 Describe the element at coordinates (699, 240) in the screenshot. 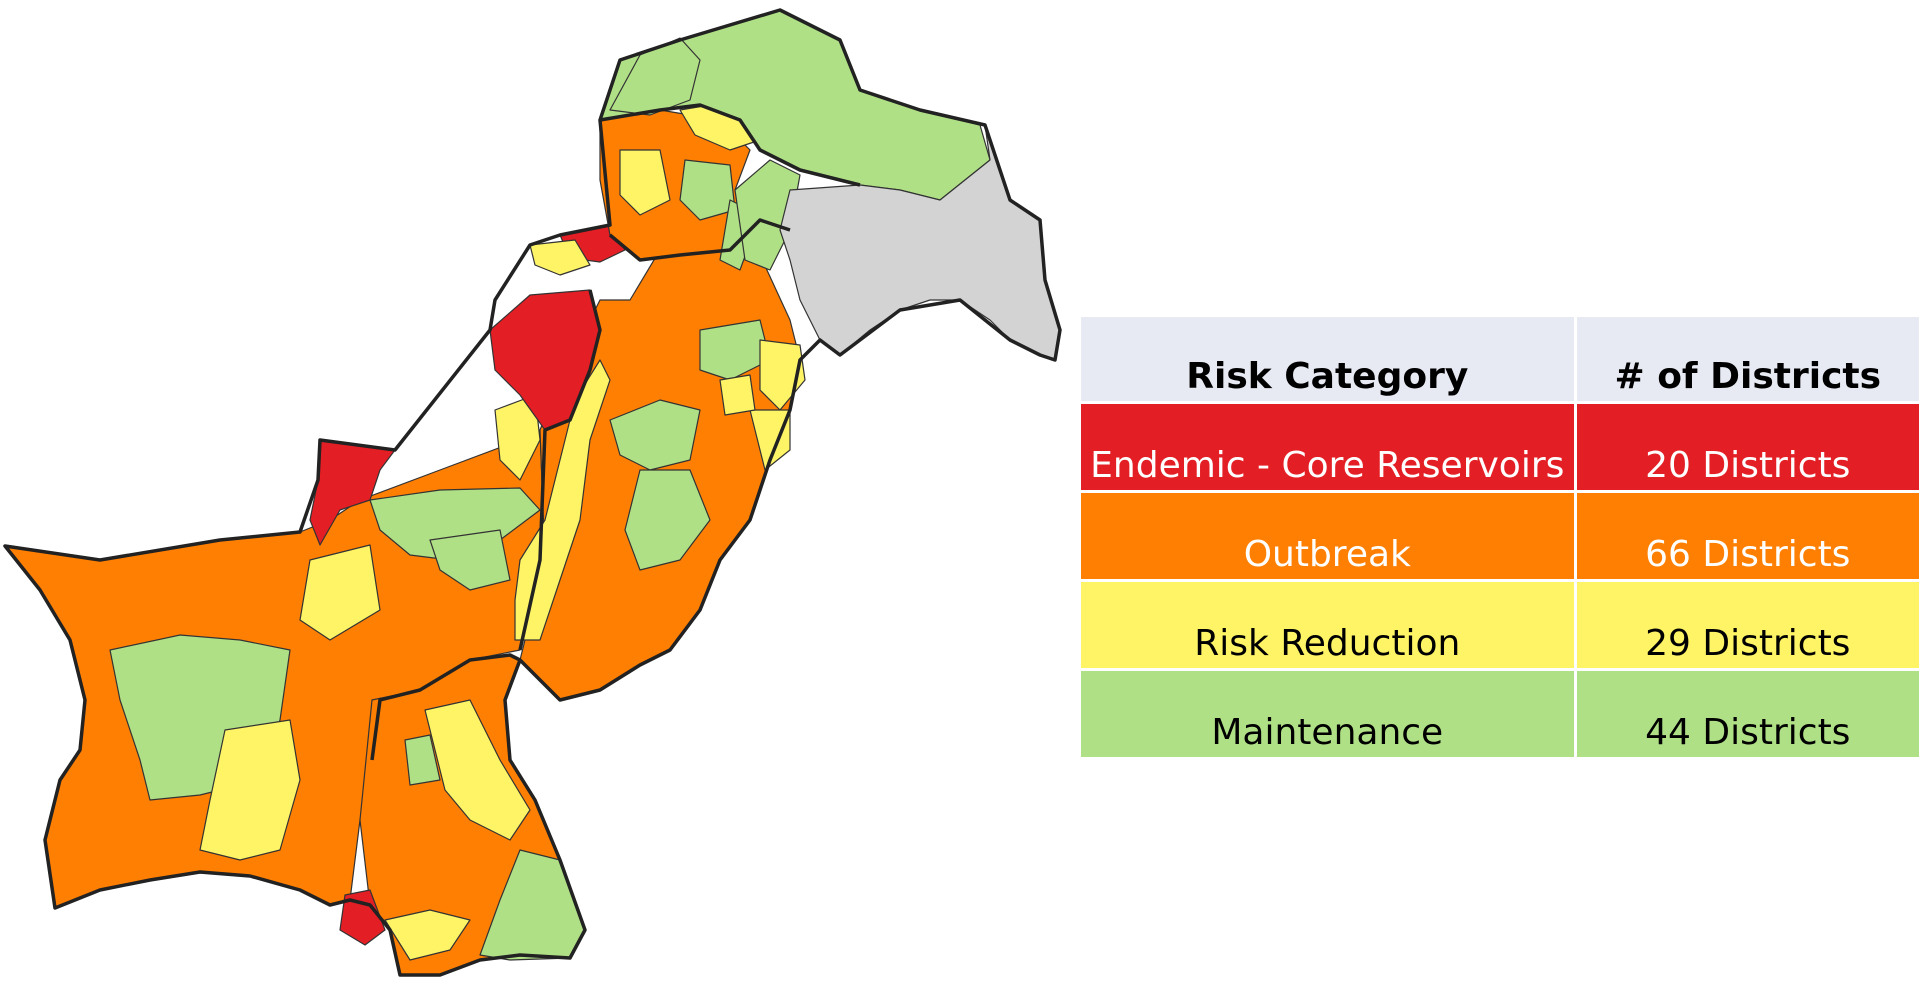

I see `border-punjab-north` at that location.